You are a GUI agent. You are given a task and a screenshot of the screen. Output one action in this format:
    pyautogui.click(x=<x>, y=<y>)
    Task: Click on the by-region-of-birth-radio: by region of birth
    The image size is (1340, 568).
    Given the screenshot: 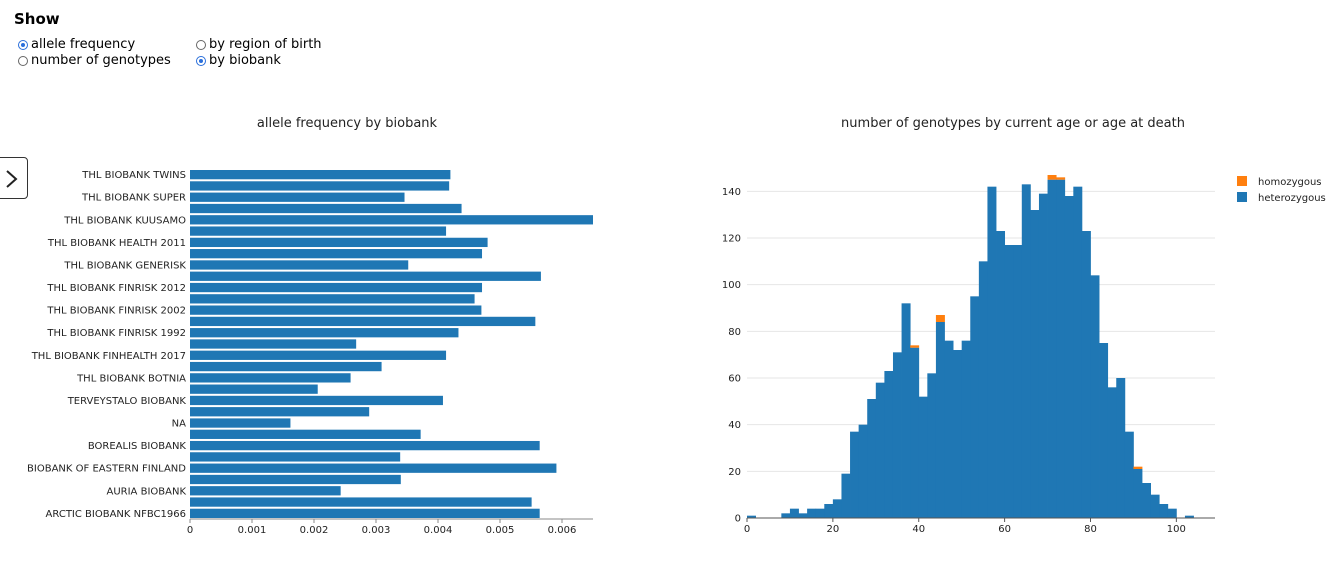 What is the action you would take?
    pyautogui.click(x=259, y=44)
    